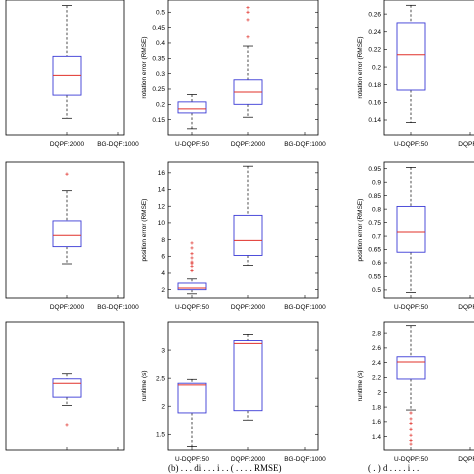 Image resolution: width=474 pixels, height=474 pixels. Describe the element at coordinates (67, 307) in the screenshot. I see `category-label: DQPF:2000` at that location.